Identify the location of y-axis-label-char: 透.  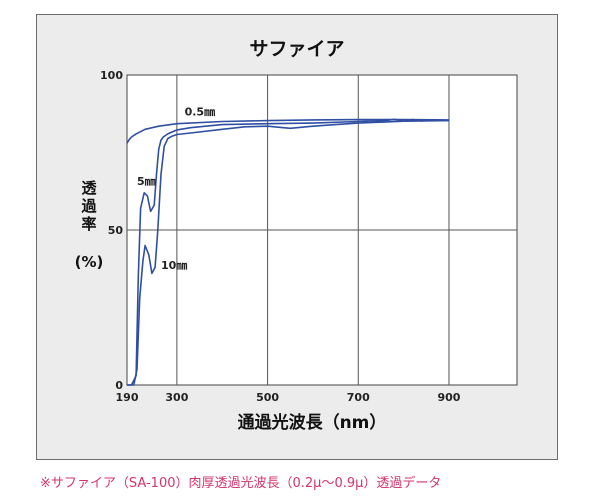
(89, 188).